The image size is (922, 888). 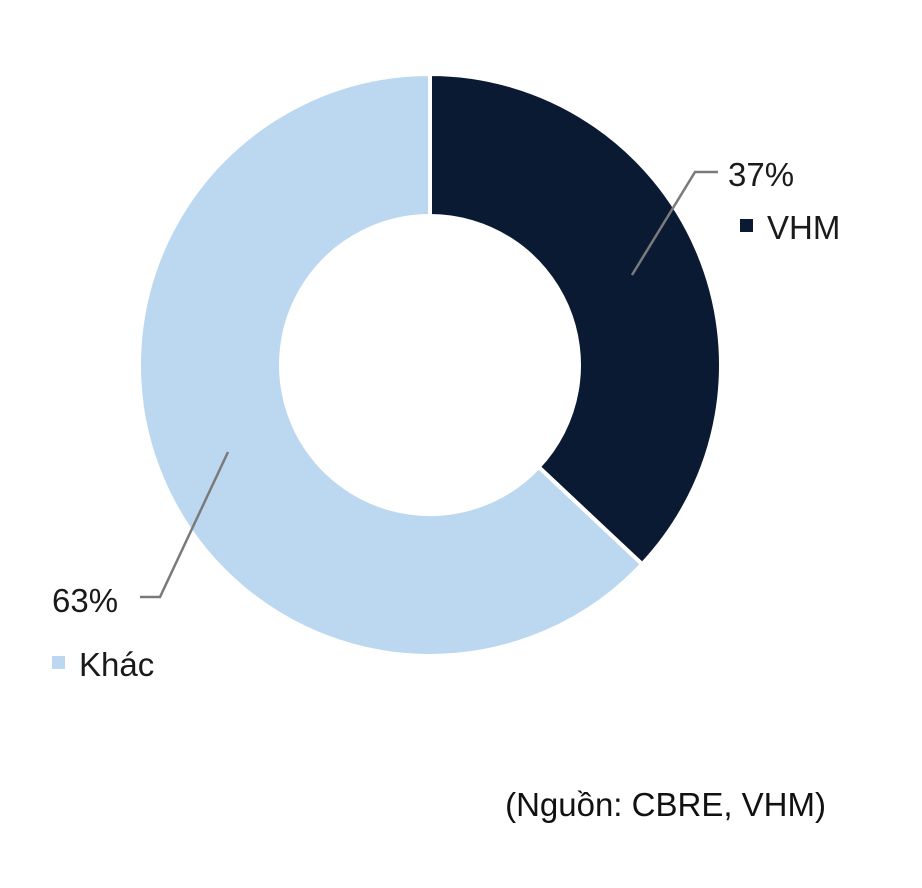 I want to click on source-note: (Nguồn: CBRE, VHM), so click(x=665, y=804).